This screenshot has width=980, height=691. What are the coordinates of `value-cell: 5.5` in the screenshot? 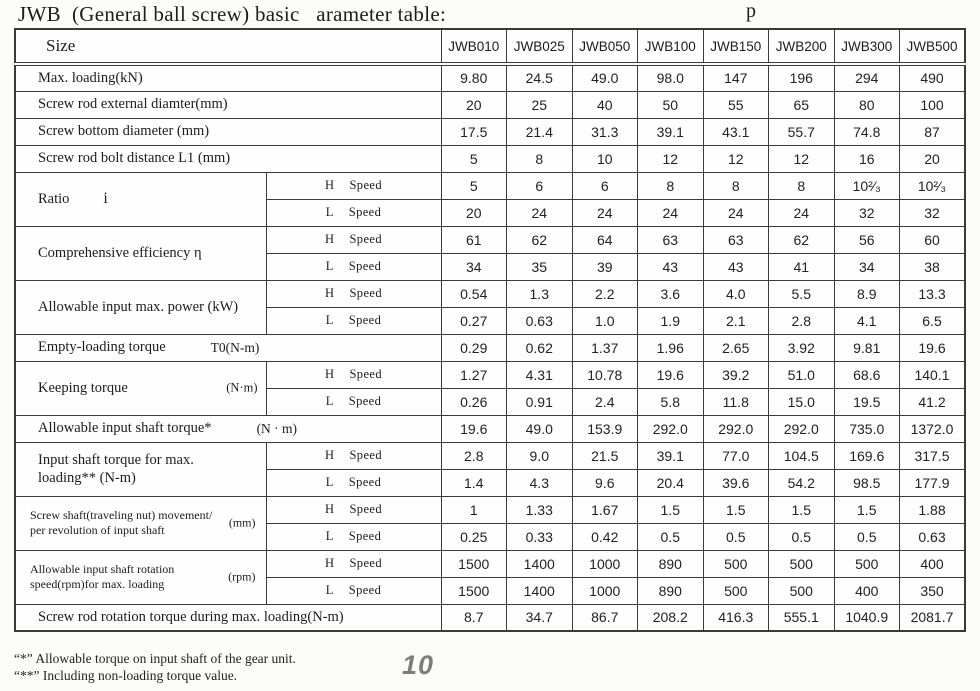 It's located at (801, 293).